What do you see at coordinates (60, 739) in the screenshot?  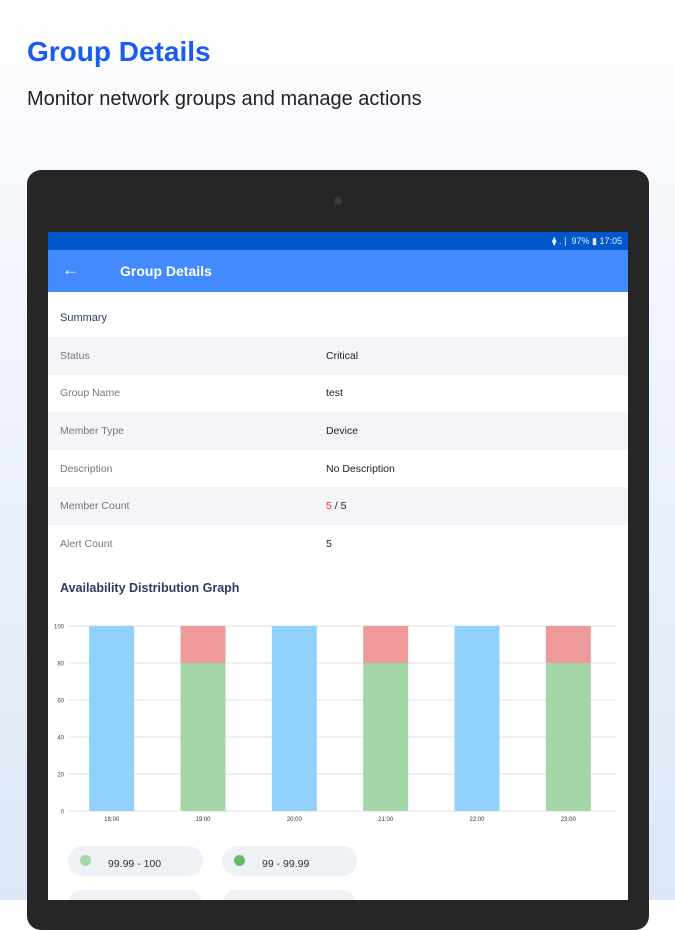 I see `y-tick-label: 40` at bounding box center [60, 739].